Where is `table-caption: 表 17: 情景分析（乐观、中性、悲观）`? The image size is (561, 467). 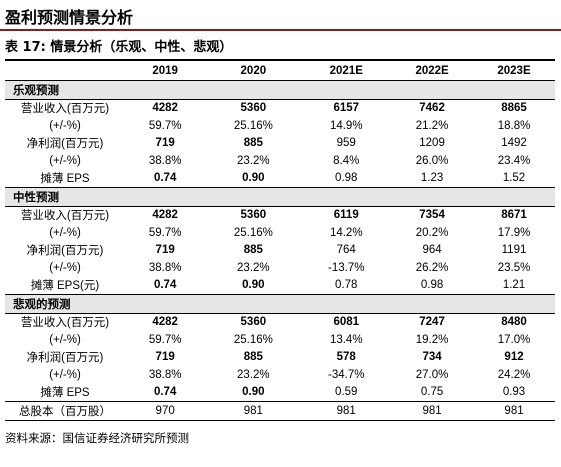 table-caption: 表 17: 情景分析（乐观、中性、悲观） is located at coordinates (119, 47).